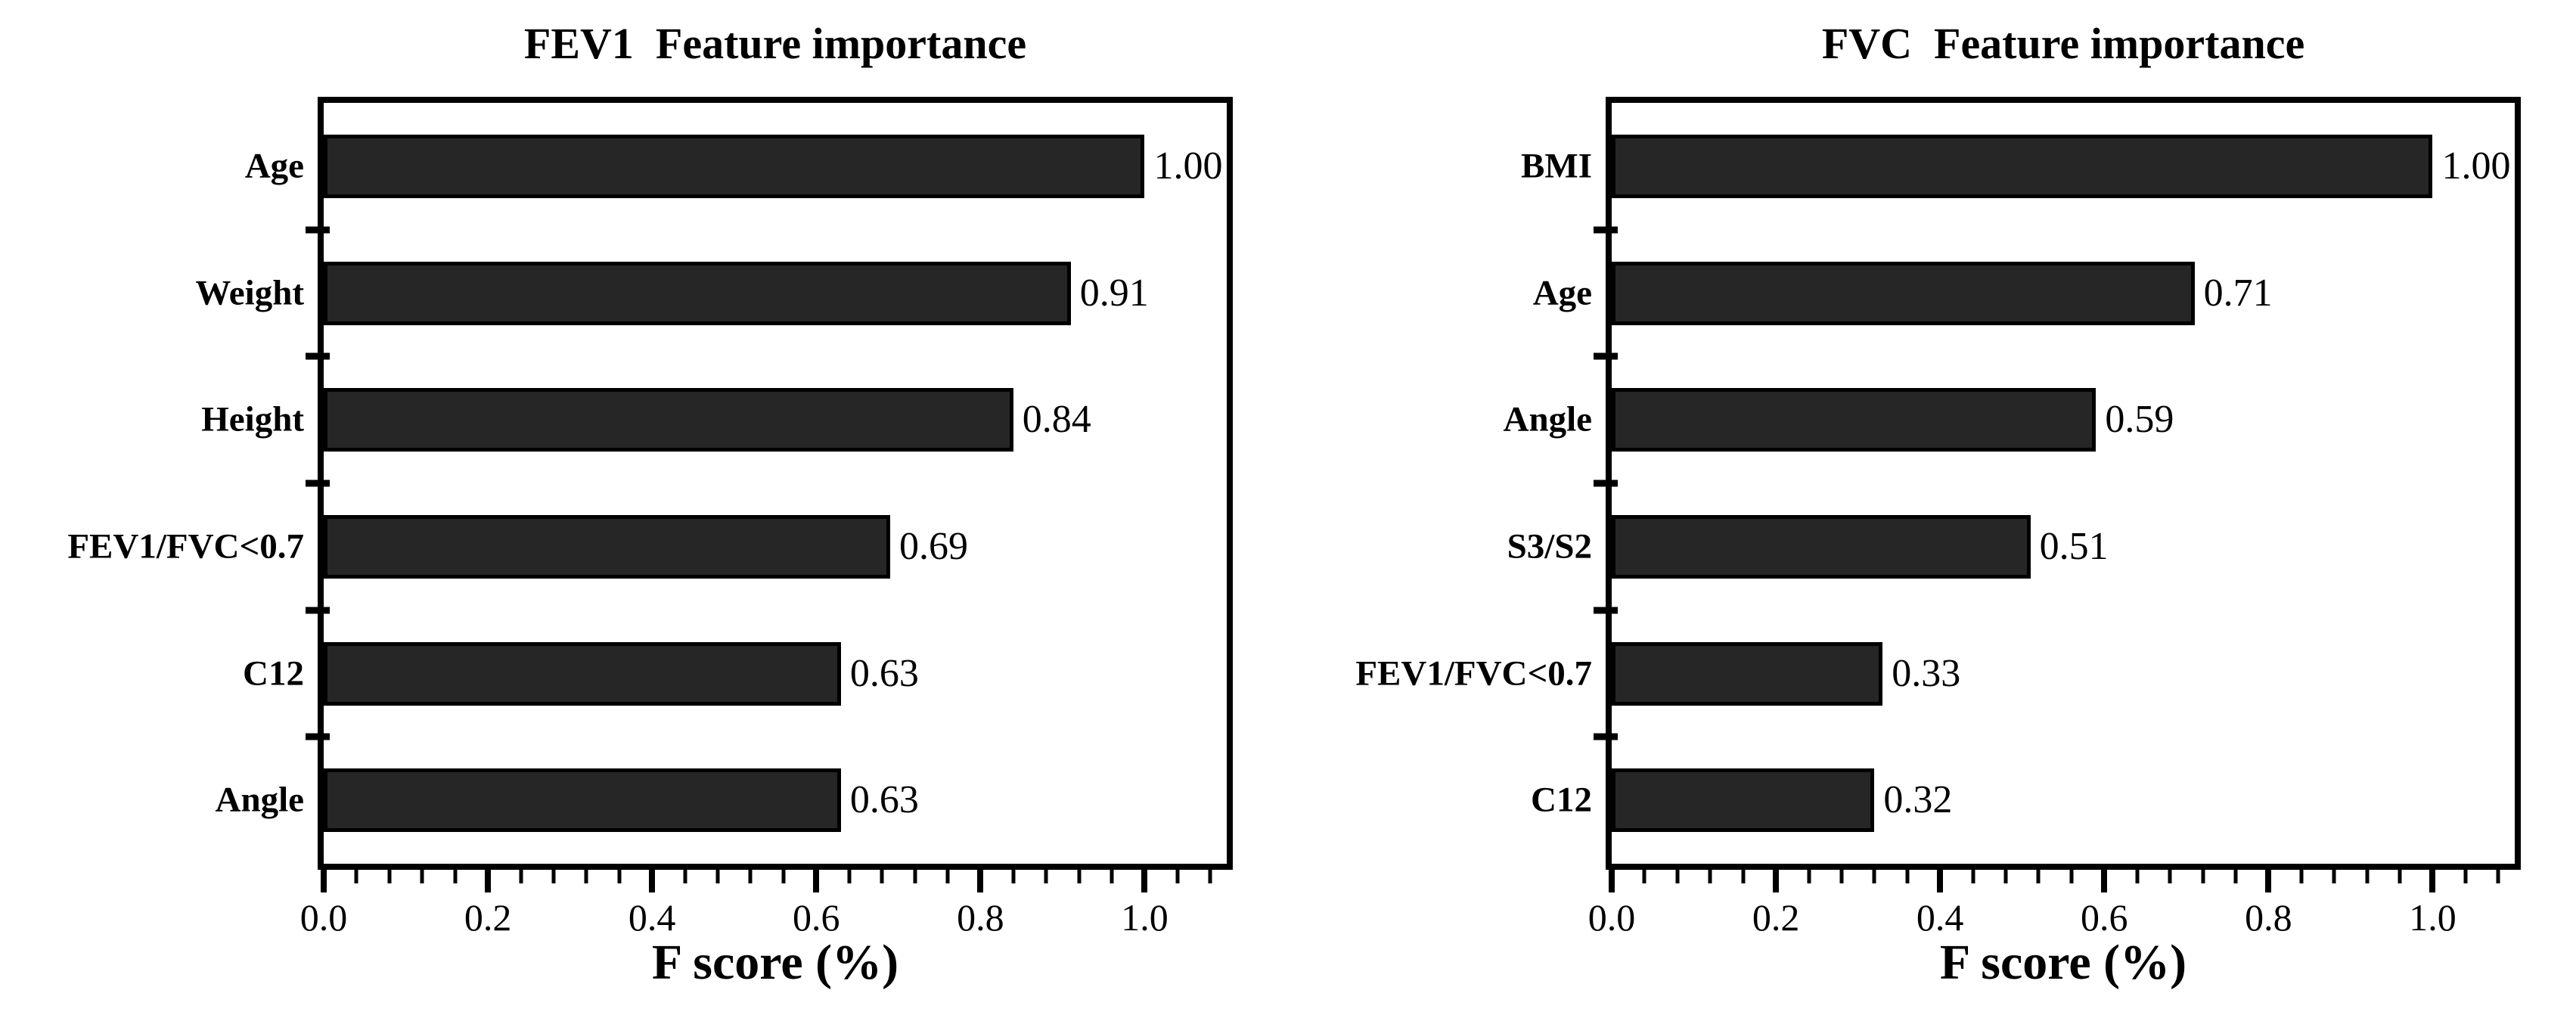 Image resolution: width=2576 pixels, height=1015 pixels. What do you see at coordinates (2063, 43) in the screenshot?
I see `chart-title: FVC Feature importance` at bounding box center [2063, 43].